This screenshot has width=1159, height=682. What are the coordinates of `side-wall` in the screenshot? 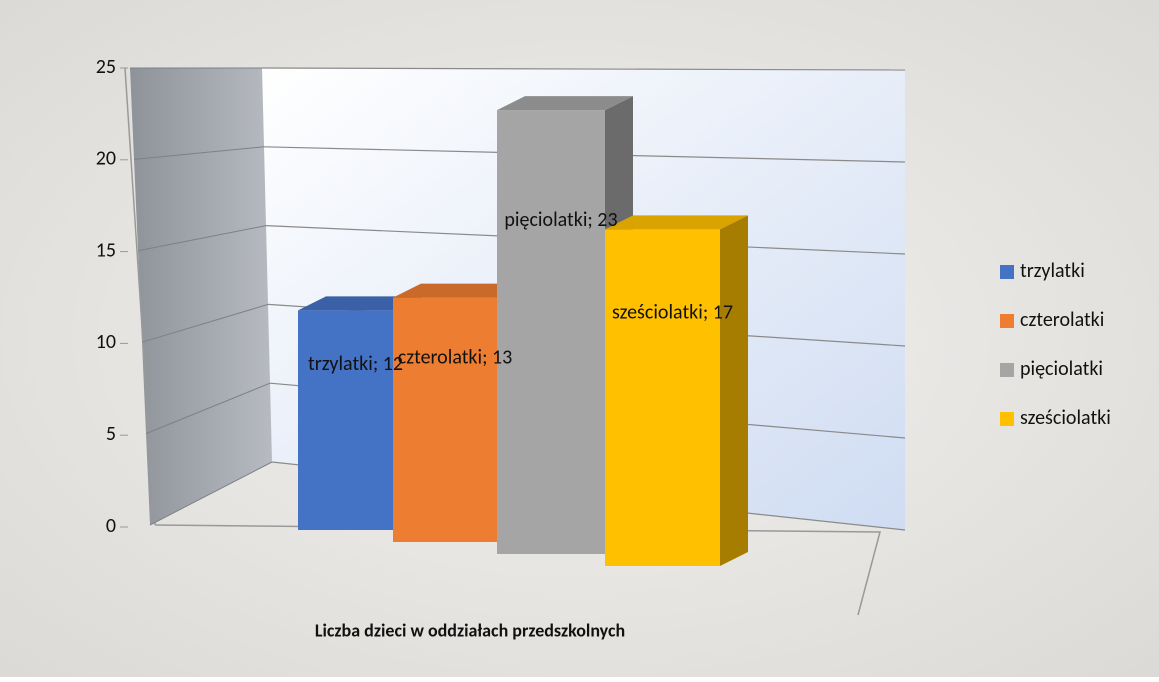 It's located at (201, 296).